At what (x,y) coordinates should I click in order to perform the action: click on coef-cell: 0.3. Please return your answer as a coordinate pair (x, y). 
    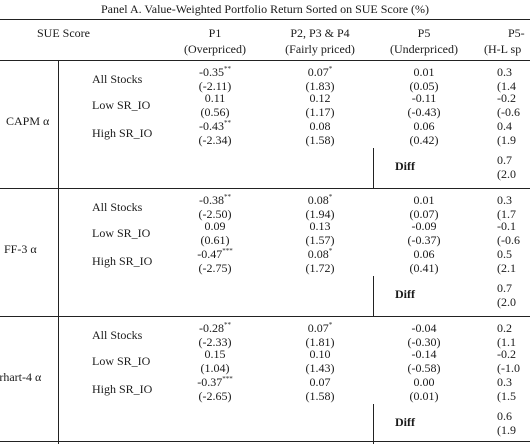
    Looking at the image, I should click on (504, 72).